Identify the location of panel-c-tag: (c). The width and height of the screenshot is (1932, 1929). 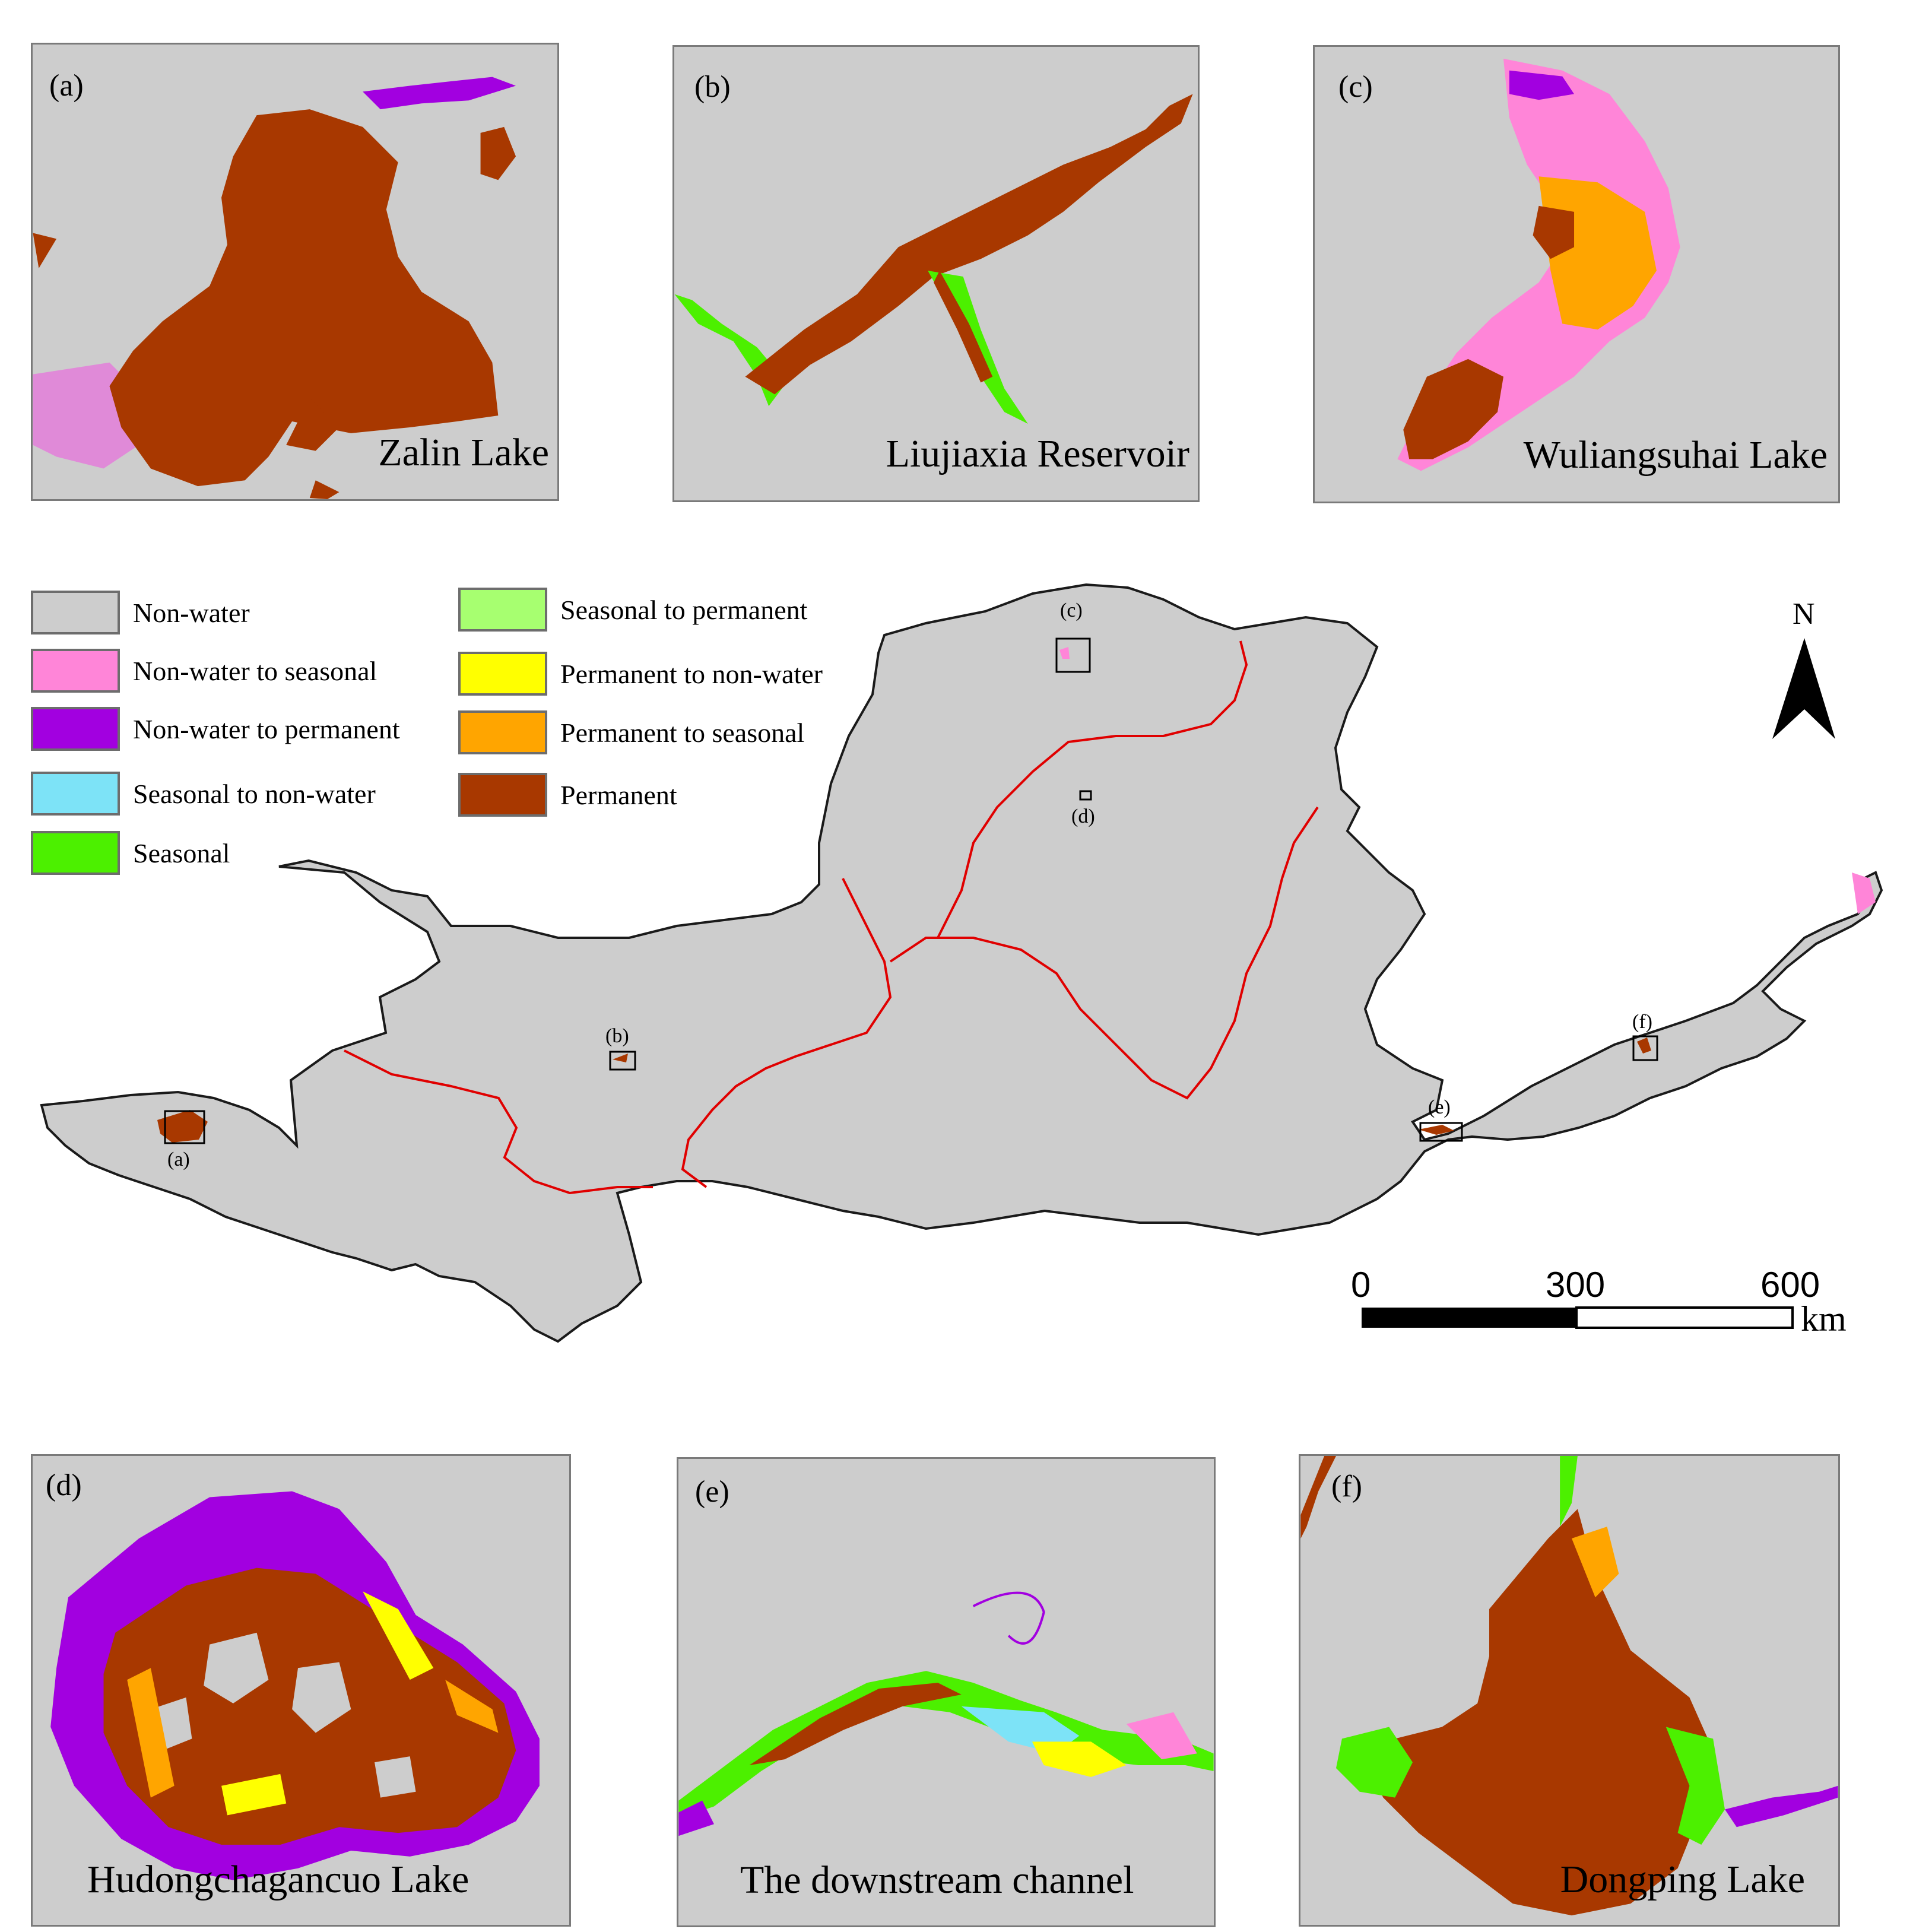
(1355, 87).